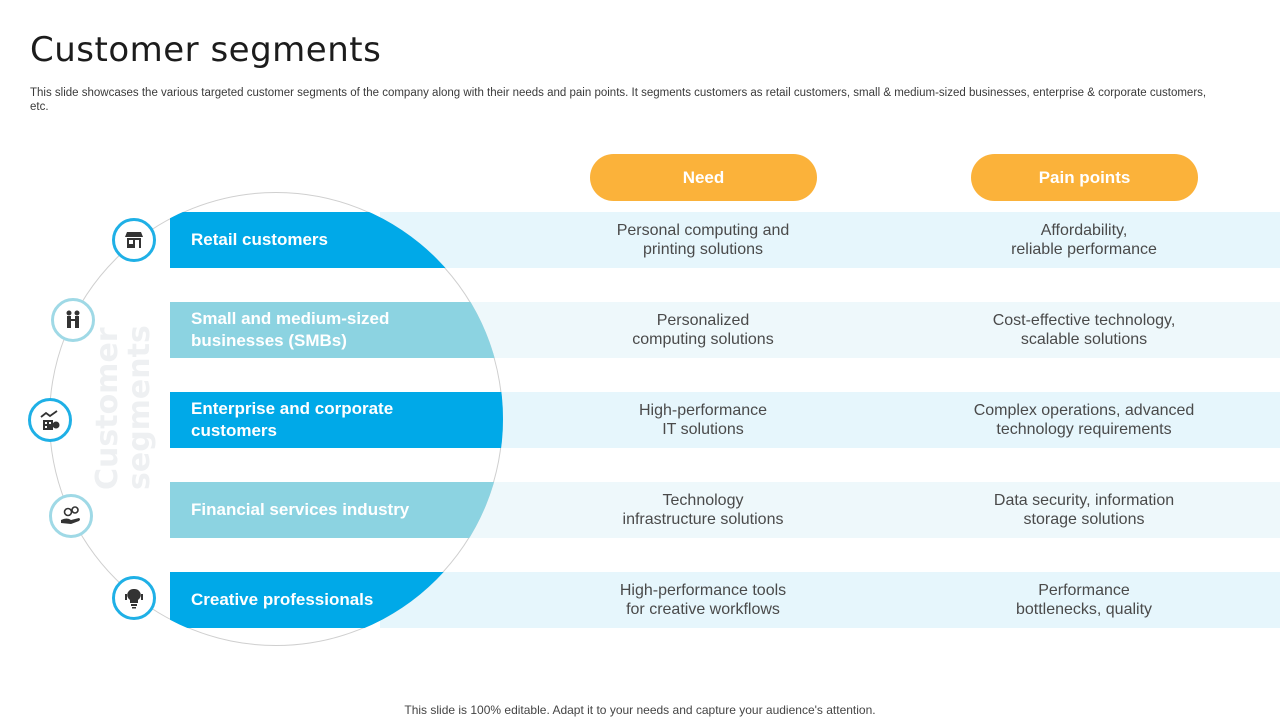 The height and width of the screenshot is (720, 1280). I want to click on need-cell: Technology infrastructure solutions, so click(703, 510).